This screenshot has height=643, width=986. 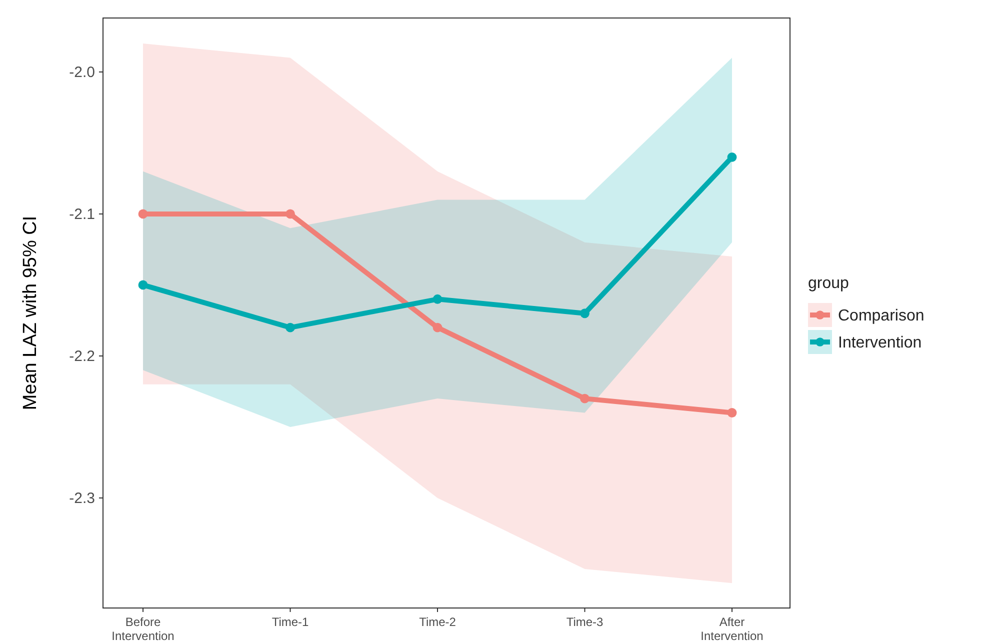 I want to click on y-tick-label: -2.0, so click(x=82, y=73).